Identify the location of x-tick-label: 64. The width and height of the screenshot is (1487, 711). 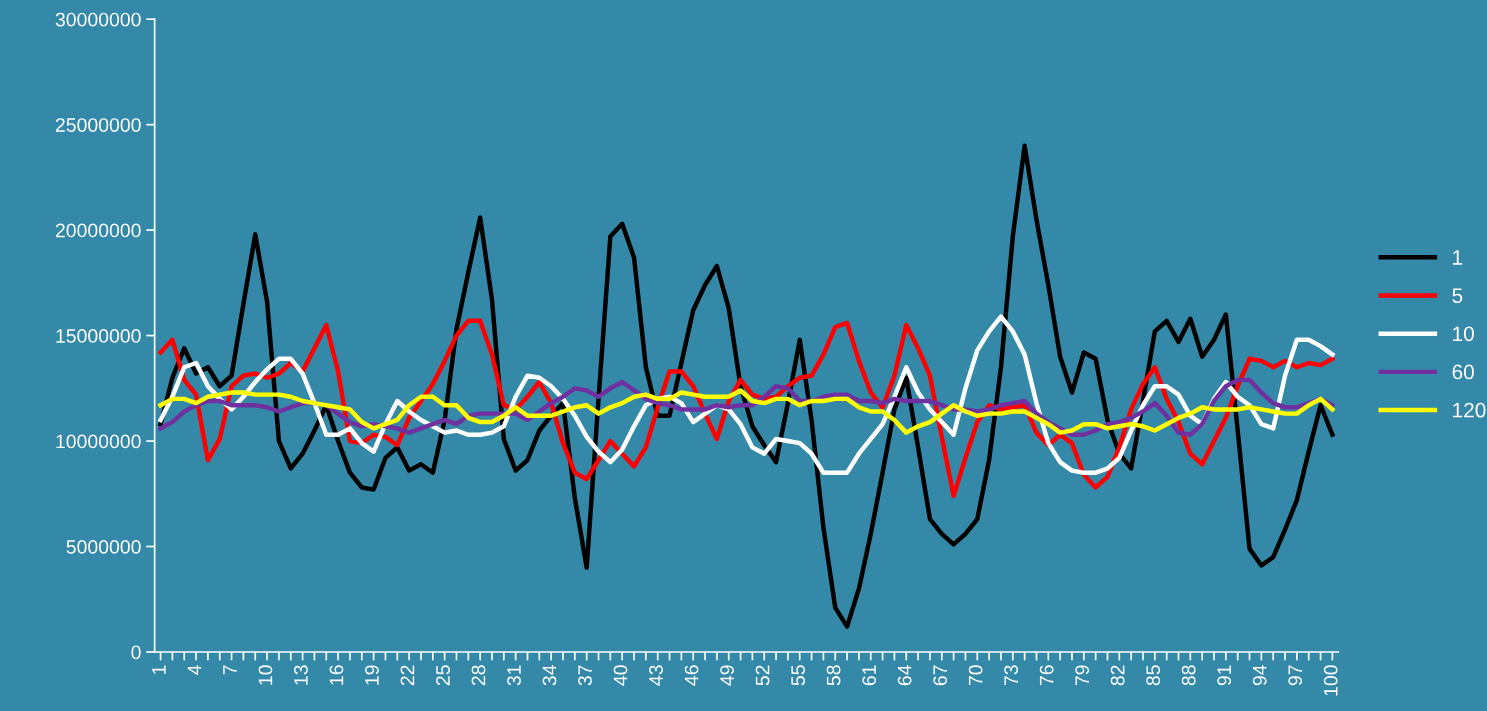
(904, 675).